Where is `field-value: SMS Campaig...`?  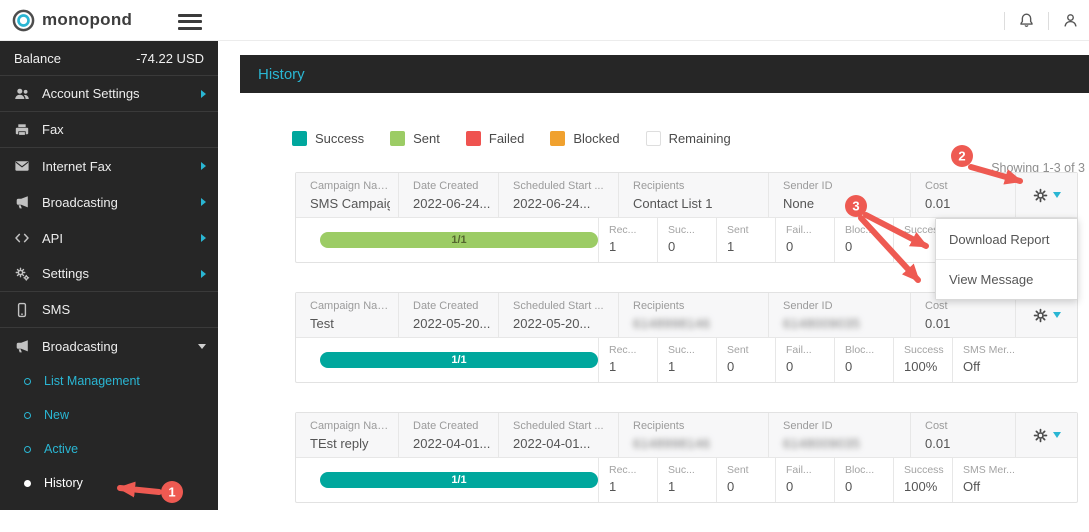 field-value: SMS Campaig... is located at coordinates (350, 203).